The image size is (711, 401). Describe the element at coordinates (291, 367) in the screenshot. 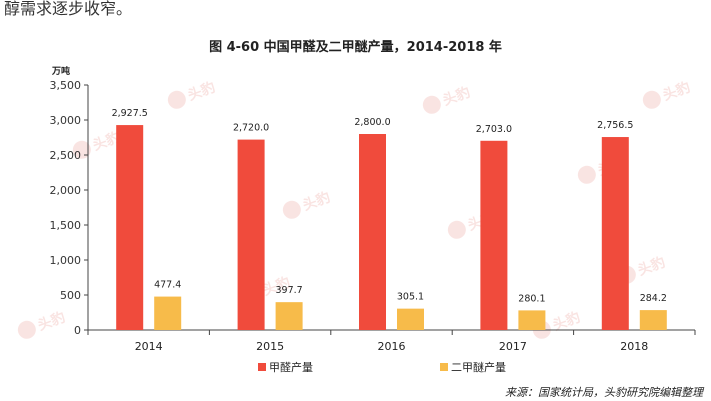

I see `legend-label: 甲醛产量` at that location.